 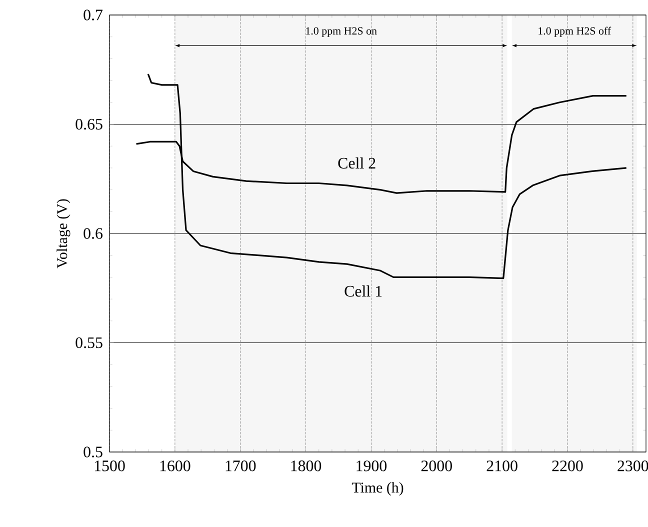 What do you see at coordinates (93, 452) in the screenshot?
I see `y-tick-label: 0.5` at bounding box center [93, 452].